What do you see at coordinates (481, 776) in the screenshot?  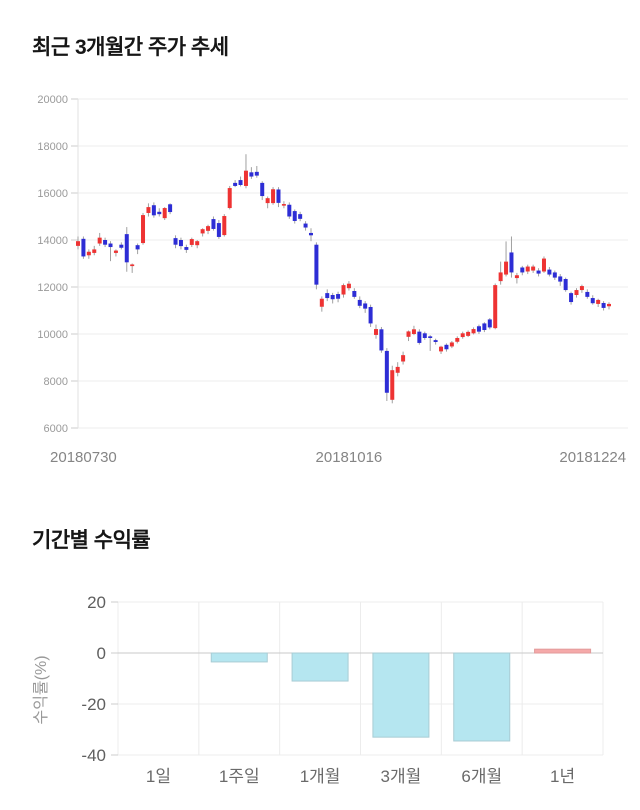 I see `svg-text: 6개월` at bounding box center [481, 776].